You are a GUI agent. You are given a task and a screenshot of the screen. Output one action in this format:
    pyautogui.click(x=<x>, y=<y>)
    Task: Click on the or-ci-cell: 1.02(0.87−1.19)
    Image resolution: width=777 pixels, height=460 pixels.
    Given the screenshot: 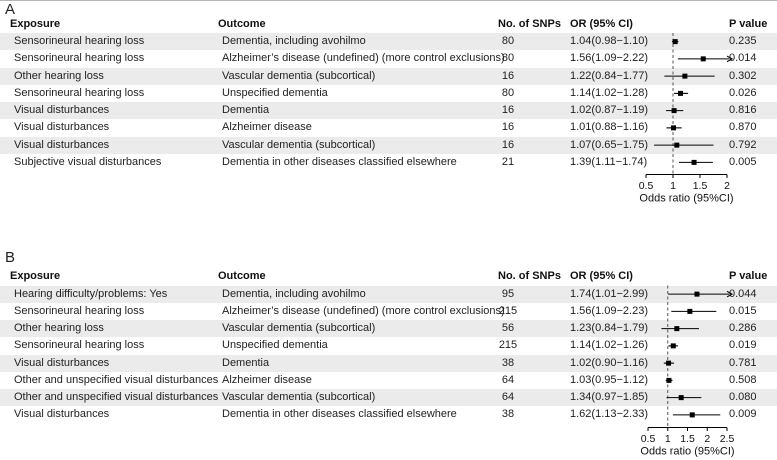 What is the action you would take?
    pyautogui.click(x=609, y=110)
    